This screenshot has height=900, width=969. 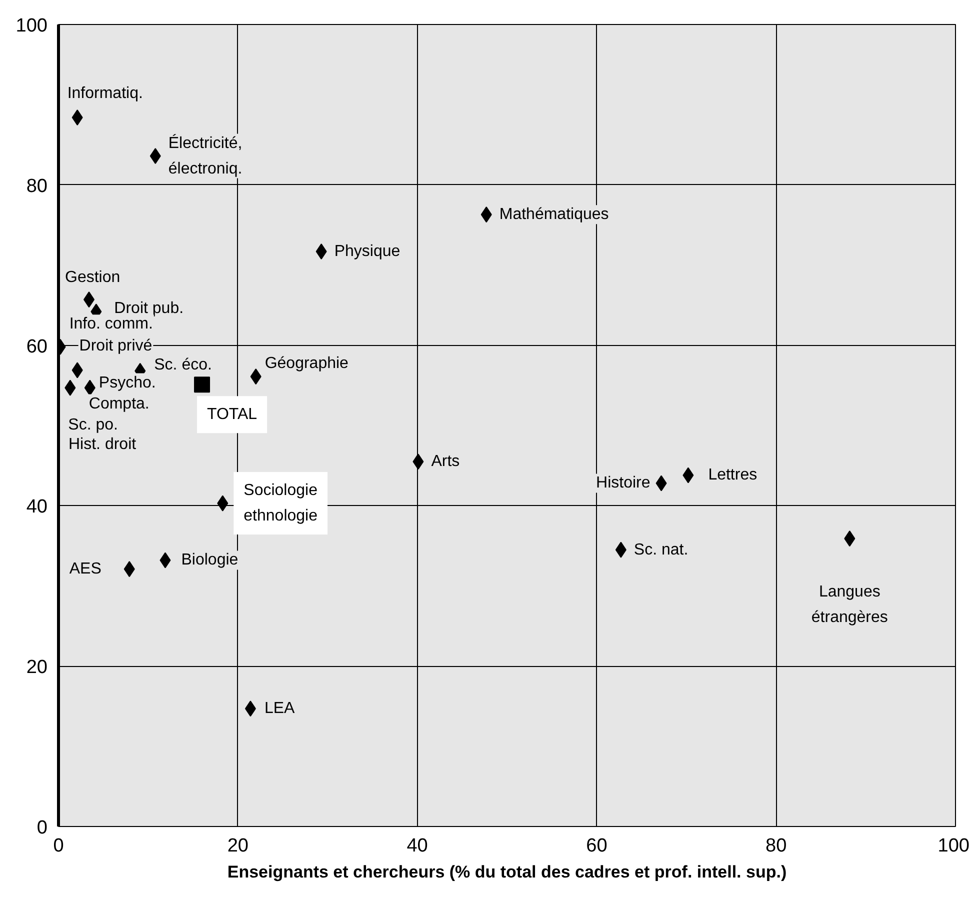 What do you see at coordinates (93, 425) in the screenshot?
I see `annotation: Sc. po.` at bounding box center [93, 425].